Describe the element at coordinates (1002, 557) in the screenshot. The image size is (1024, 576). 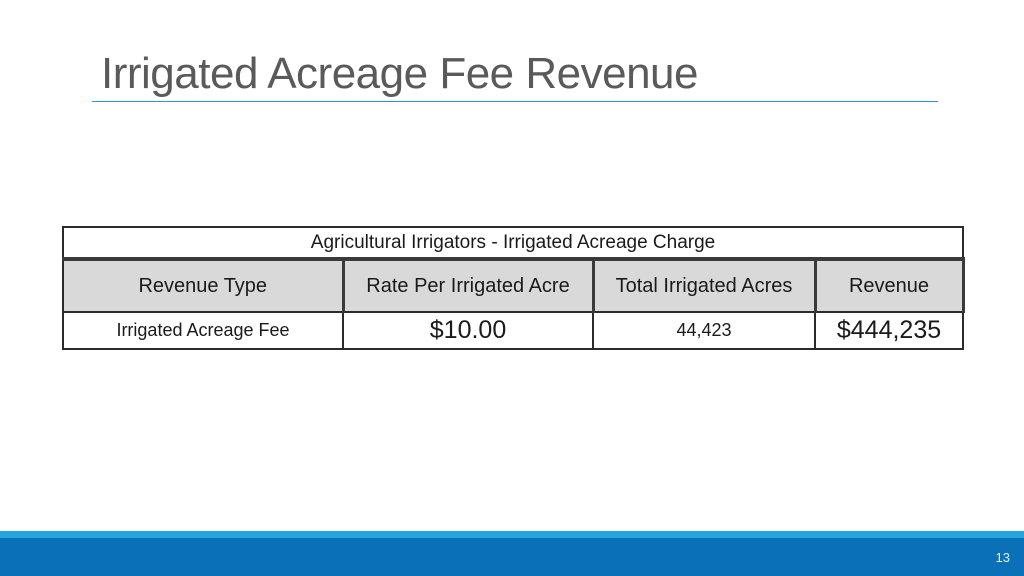
I see `page-number: 13` at that location.